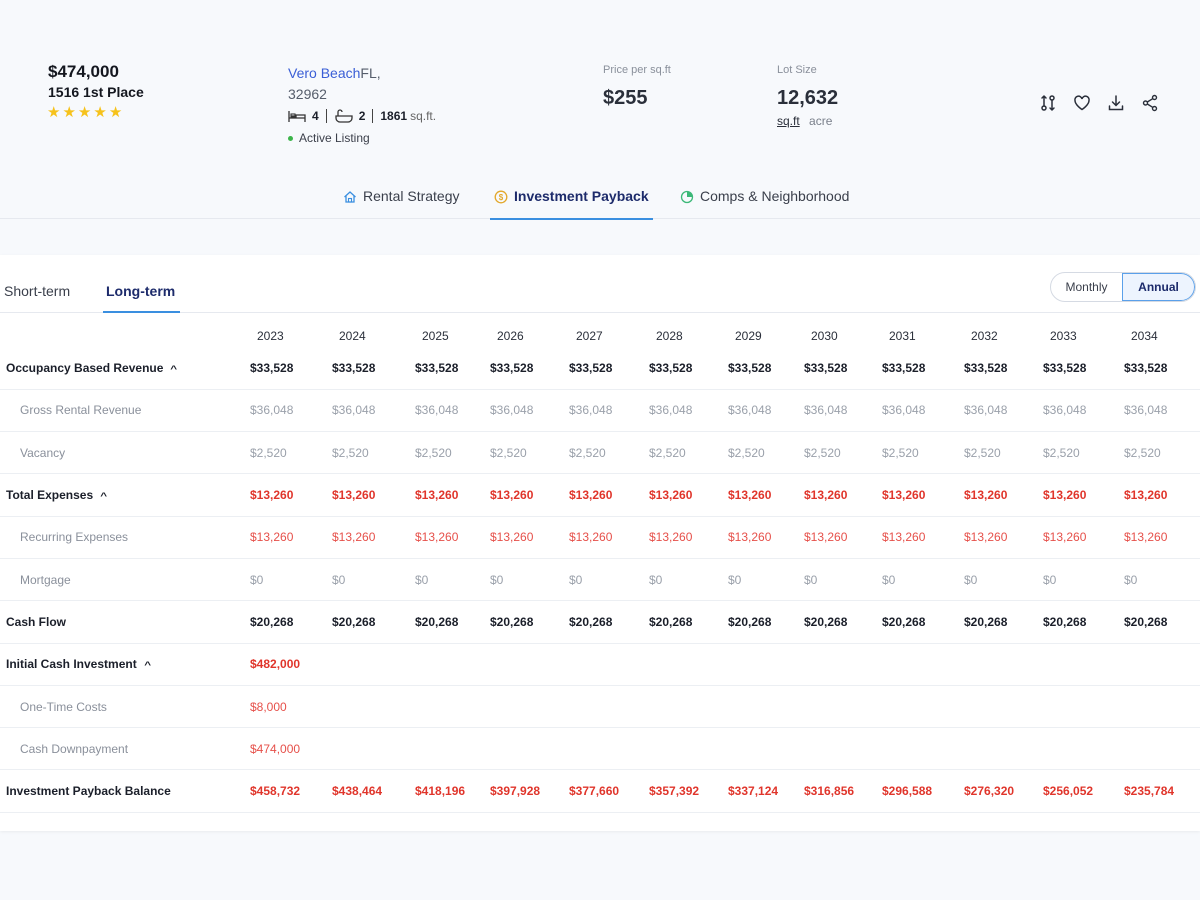 This screenshot has height=900, width=1200. Describe the element at coordinates (141, 291) in the screenshot. I see `subtab-long-term: Long-term` at that location.